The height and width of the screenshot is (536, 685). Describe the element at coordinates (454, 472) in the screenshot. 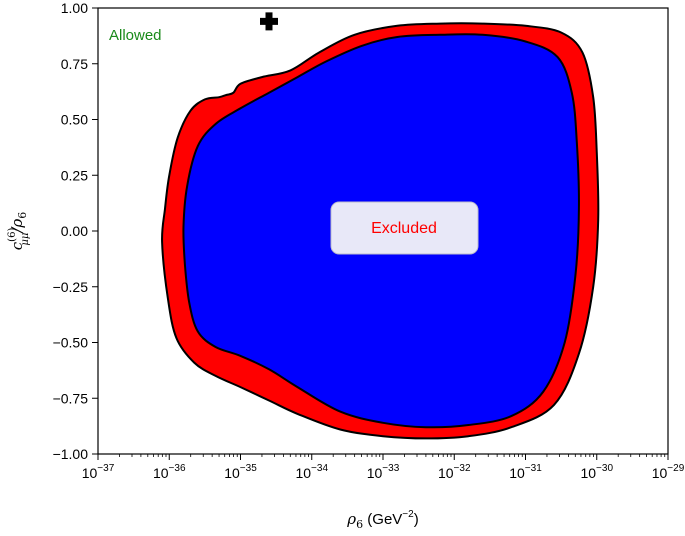

I see `x-tick-label: 10−32` at that location.